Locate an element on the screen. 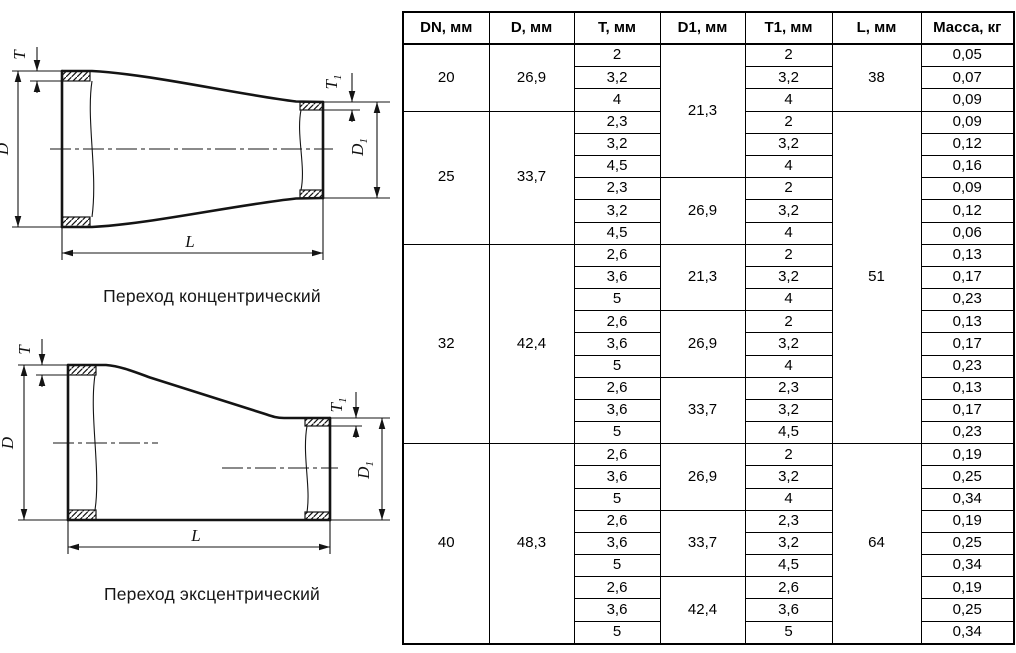 The height and width of the screenshot is (653, 1016). table-row: 20 26,9 2 21,3 2 38 0,05 is located at coordinates (708, 111).